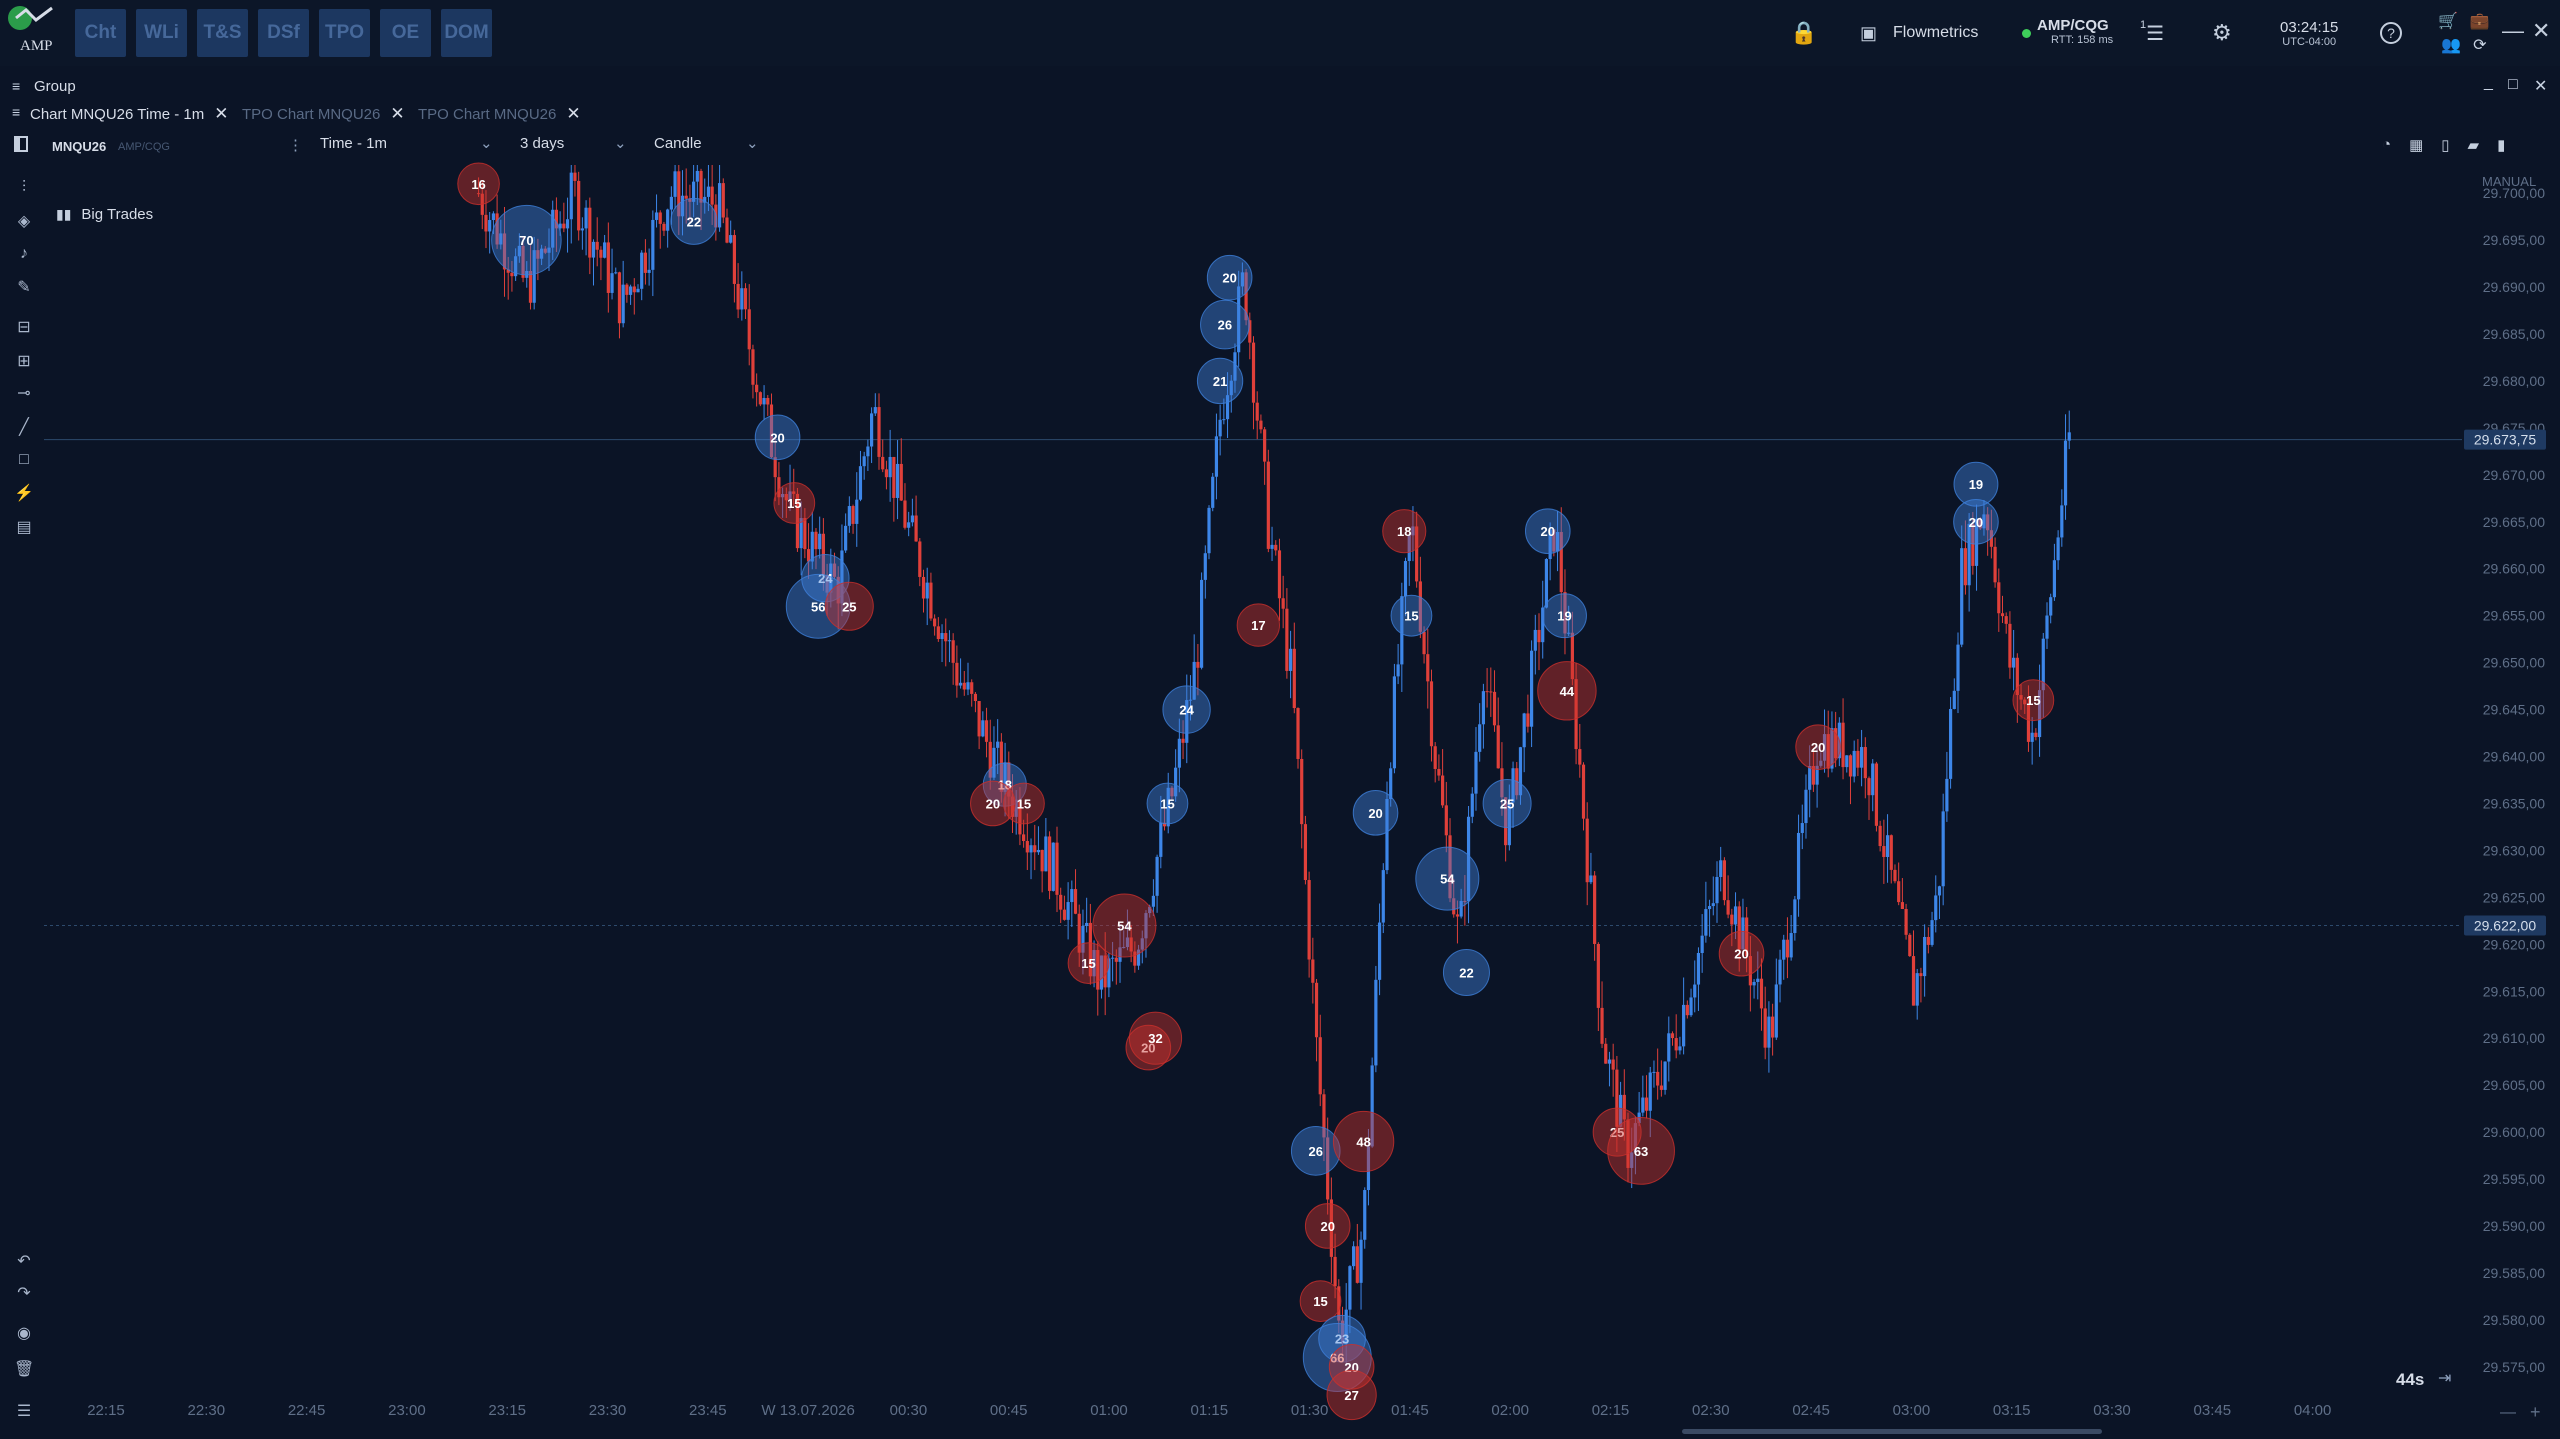 The height and width of the screenshot is (1439, 2560). I want to click on chart-scrollbar, so click(1892, 1431).